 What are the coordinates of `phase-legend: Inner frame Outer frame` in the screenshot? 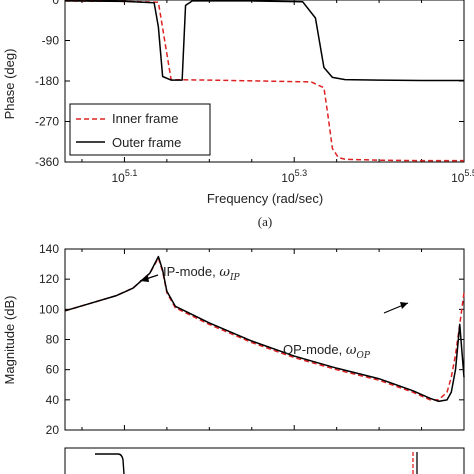 It's located at (140, 129).